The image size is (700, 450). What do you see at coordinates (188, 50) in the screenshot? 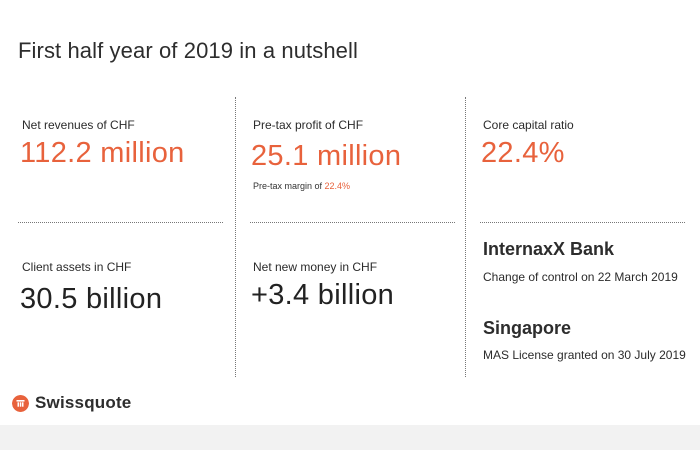
I see `page-title: First half year of 2019 in a nutshell` at bounding box center [188, 50].